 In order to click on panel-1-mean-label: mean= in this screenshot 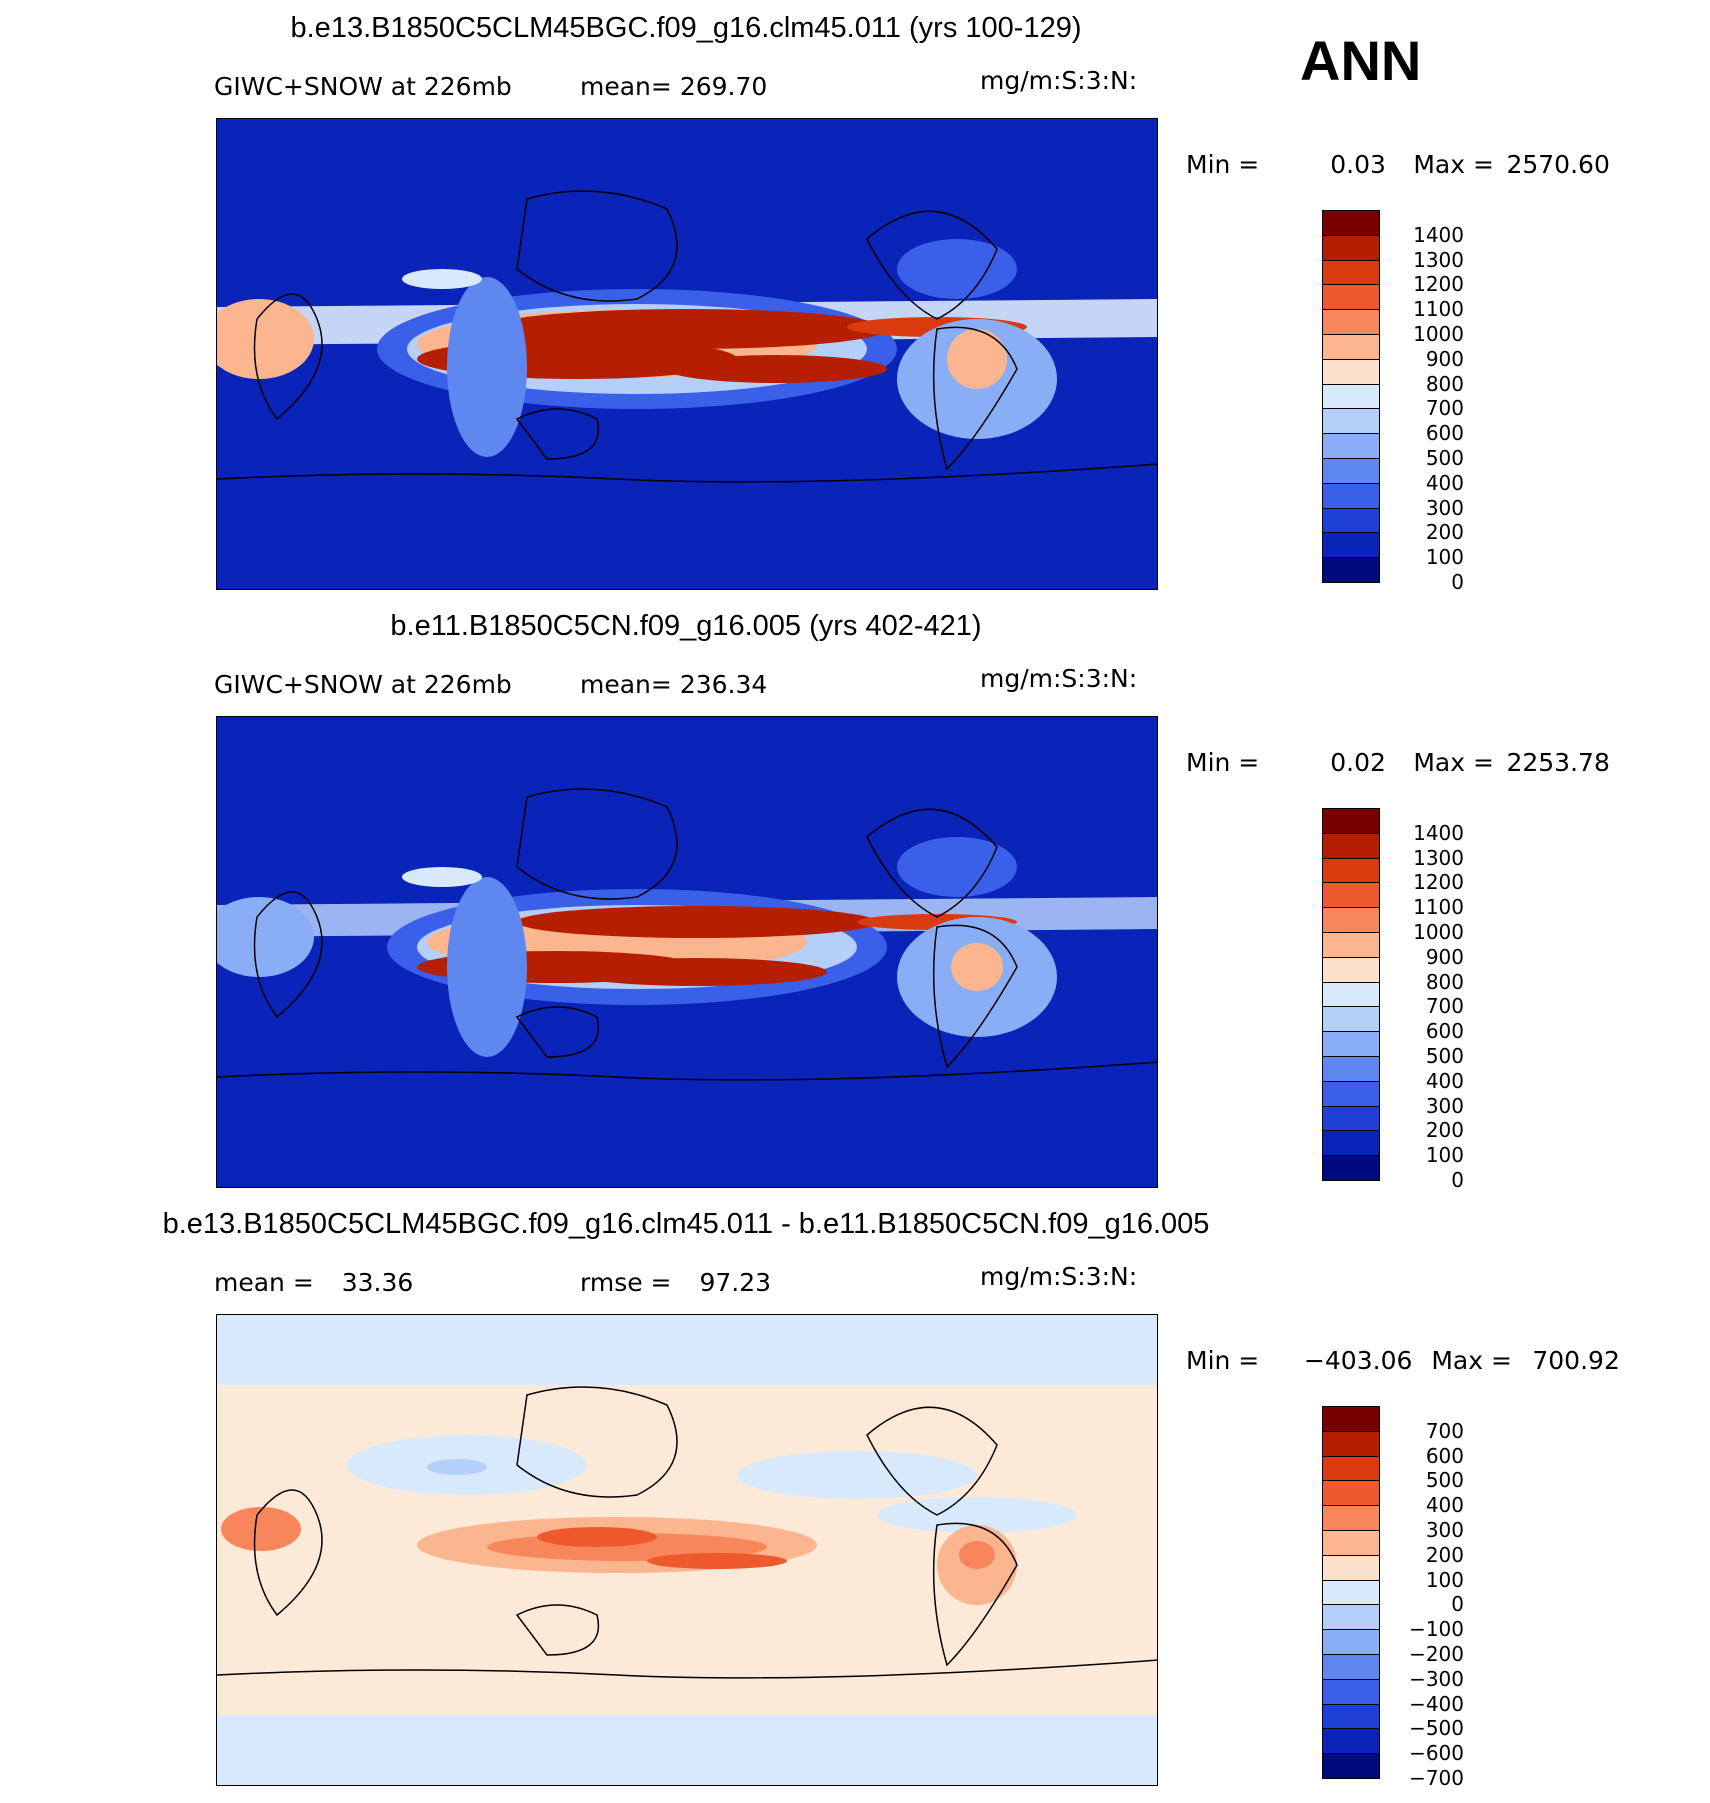, I will do `click(626, 86)`.